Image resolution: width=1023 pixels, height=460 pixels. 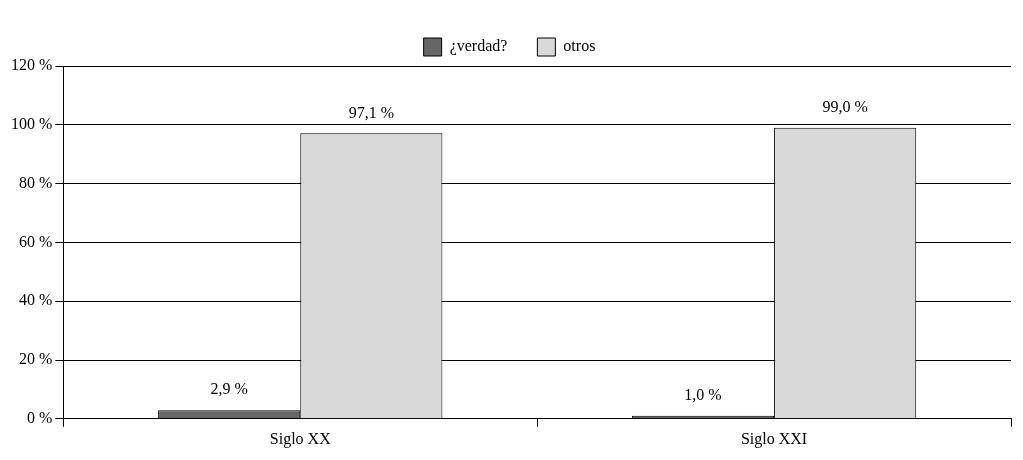 What do you see at coordinates (300, 438) in the screenshot?
I see `x-tick-label: Siglo XX` at bounding box center [300, 438].